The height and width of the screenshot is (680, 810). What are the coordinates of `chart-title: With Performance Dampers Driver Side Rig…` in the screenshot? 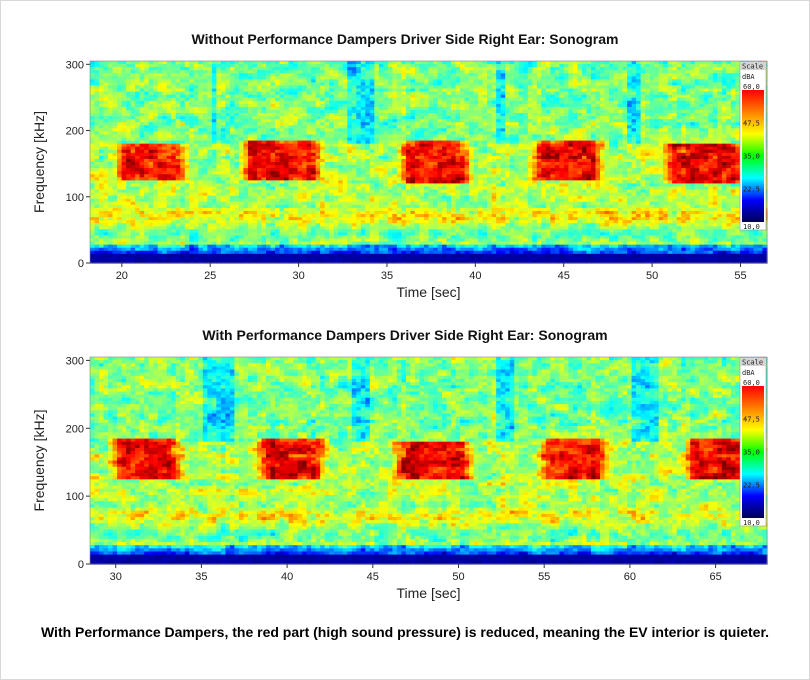 It's located at (405, 335).